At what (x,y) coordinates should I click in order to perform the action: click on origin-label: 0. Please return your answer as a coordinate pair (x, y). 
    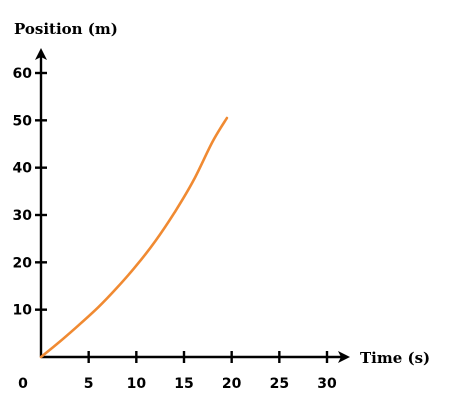
    Looking at the image, I should click on (23, 384).